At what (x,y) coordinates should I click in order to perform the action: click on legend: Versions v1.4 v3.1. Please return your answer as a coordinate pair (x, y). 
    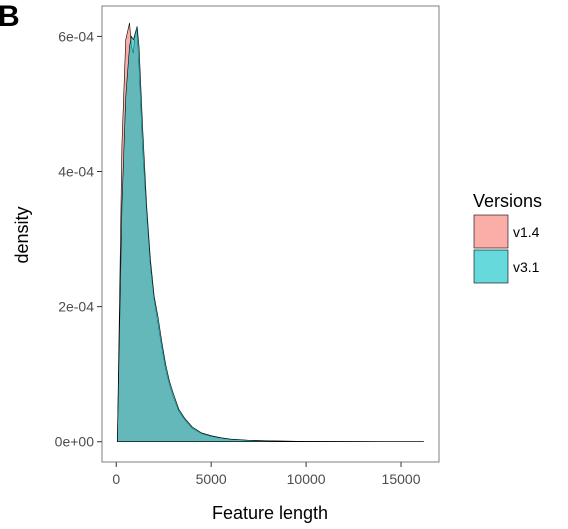
    Looking at the image, I should click on (507, 237).